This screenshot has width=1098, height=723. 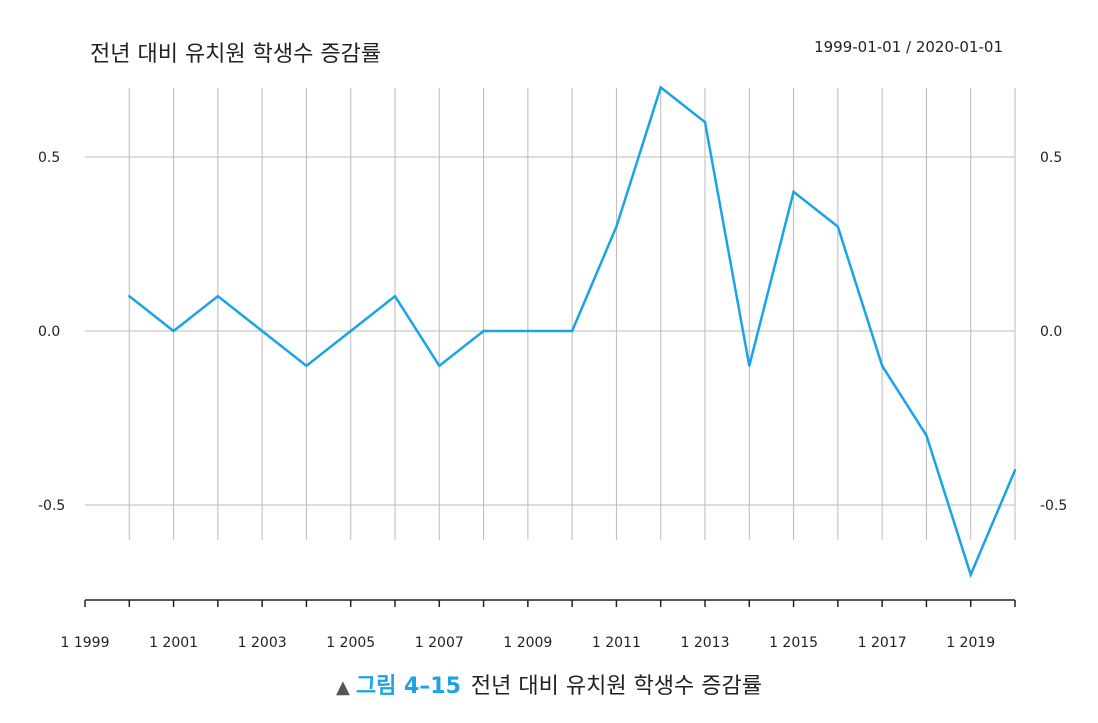 I want to click on chart-title: 전년 대비 유치원 학생수 증감률, so click(x=236, y=54).